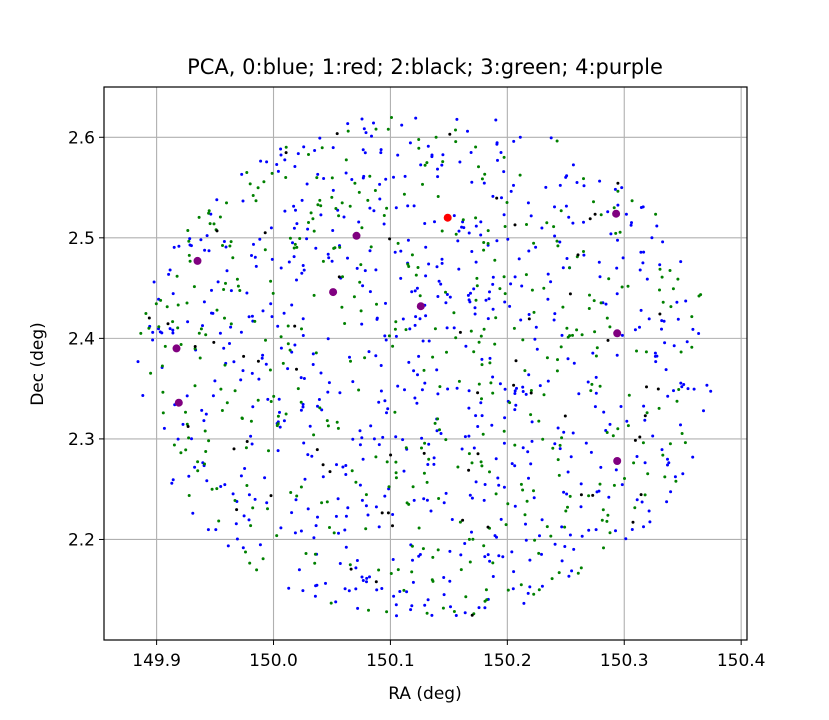 The width and height of the screenshot is (829, 720). I want to click on x-axis-label: RA (deg), so click(424, 694).